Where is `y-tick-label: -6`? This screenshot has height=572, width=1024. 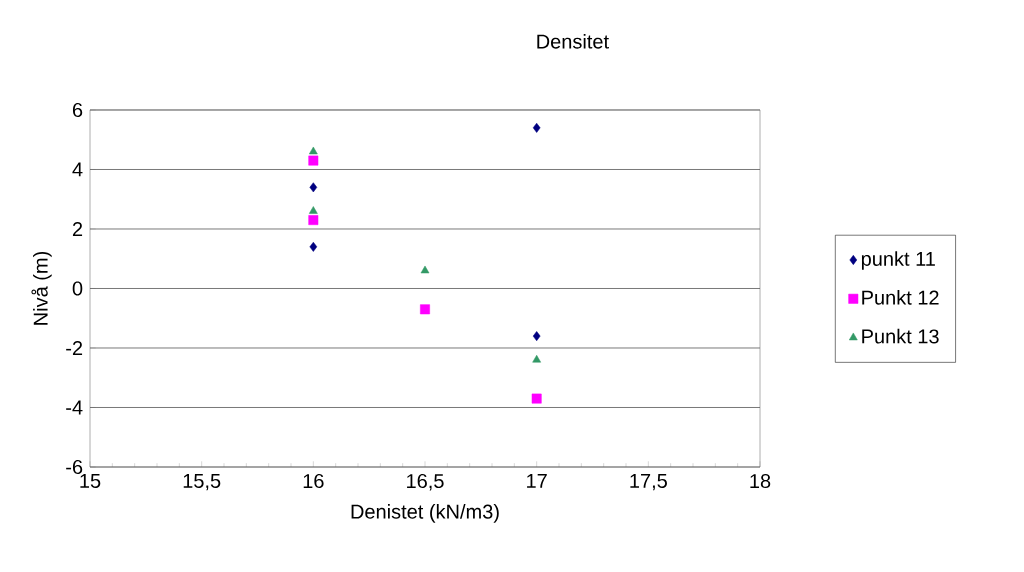 y-tick-label: -6 is located at coordinates (74, 467).